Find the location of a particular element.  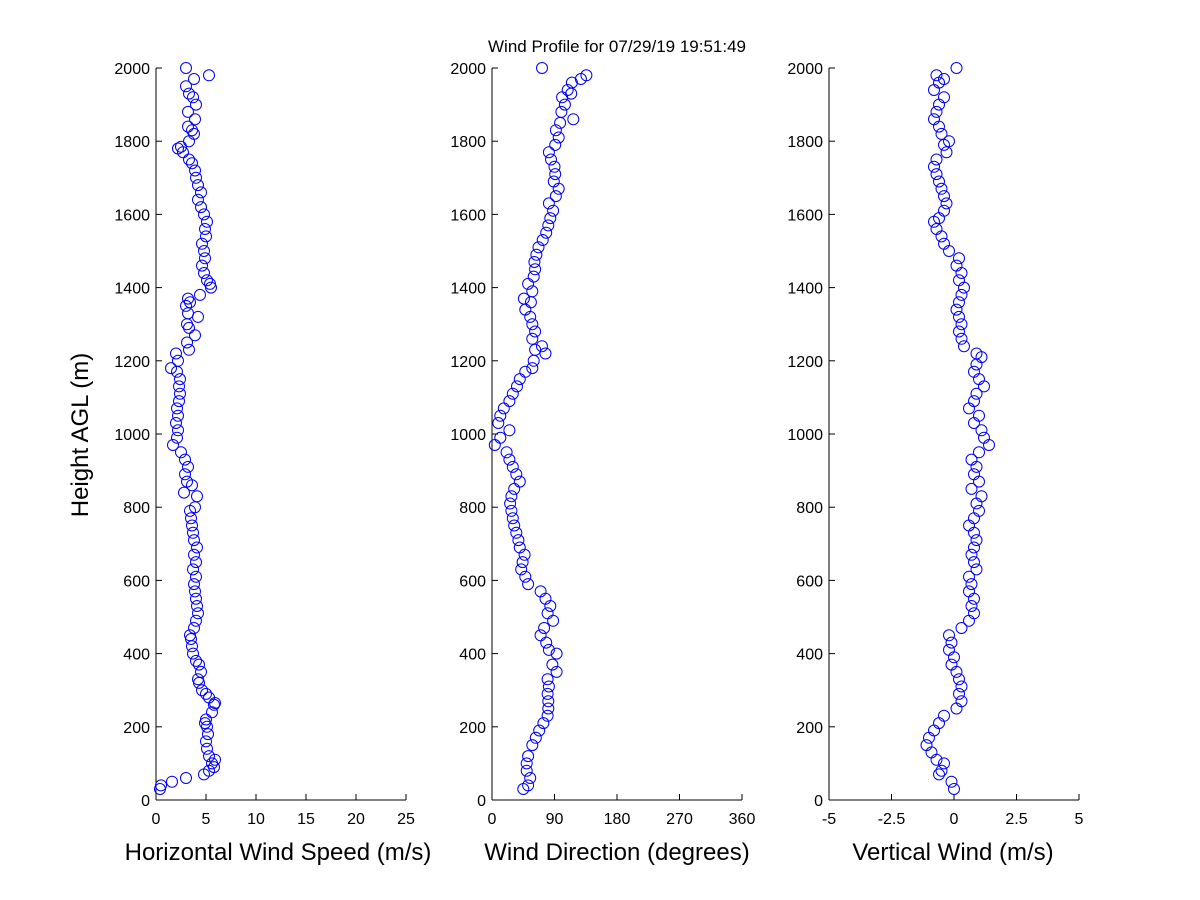

y-tick-label: 1000 is located at coordinates (805, 435).